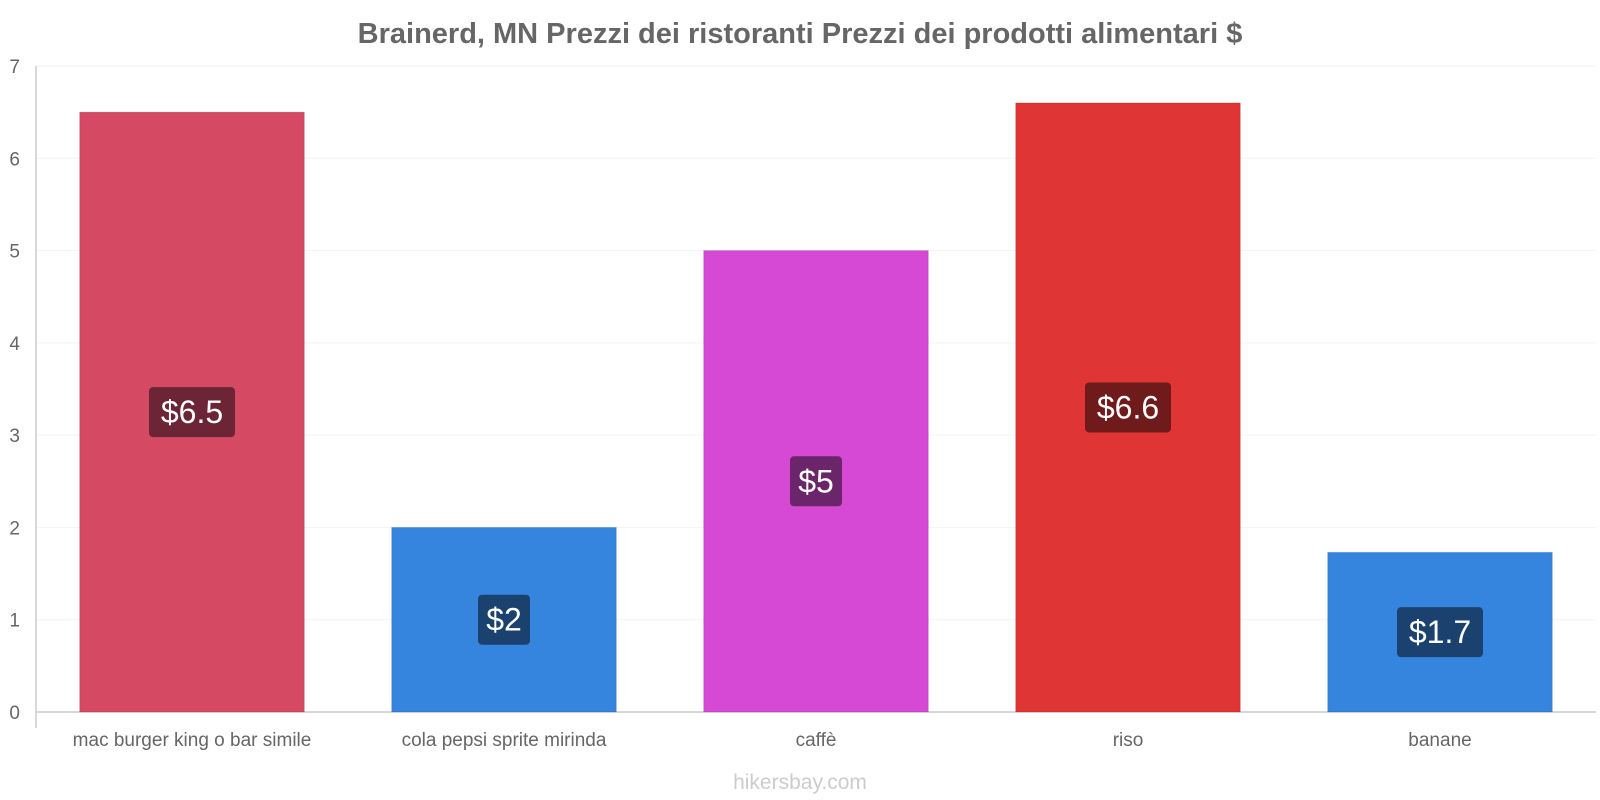  I want to click on y-tick-label: 5, so click(14, 252).